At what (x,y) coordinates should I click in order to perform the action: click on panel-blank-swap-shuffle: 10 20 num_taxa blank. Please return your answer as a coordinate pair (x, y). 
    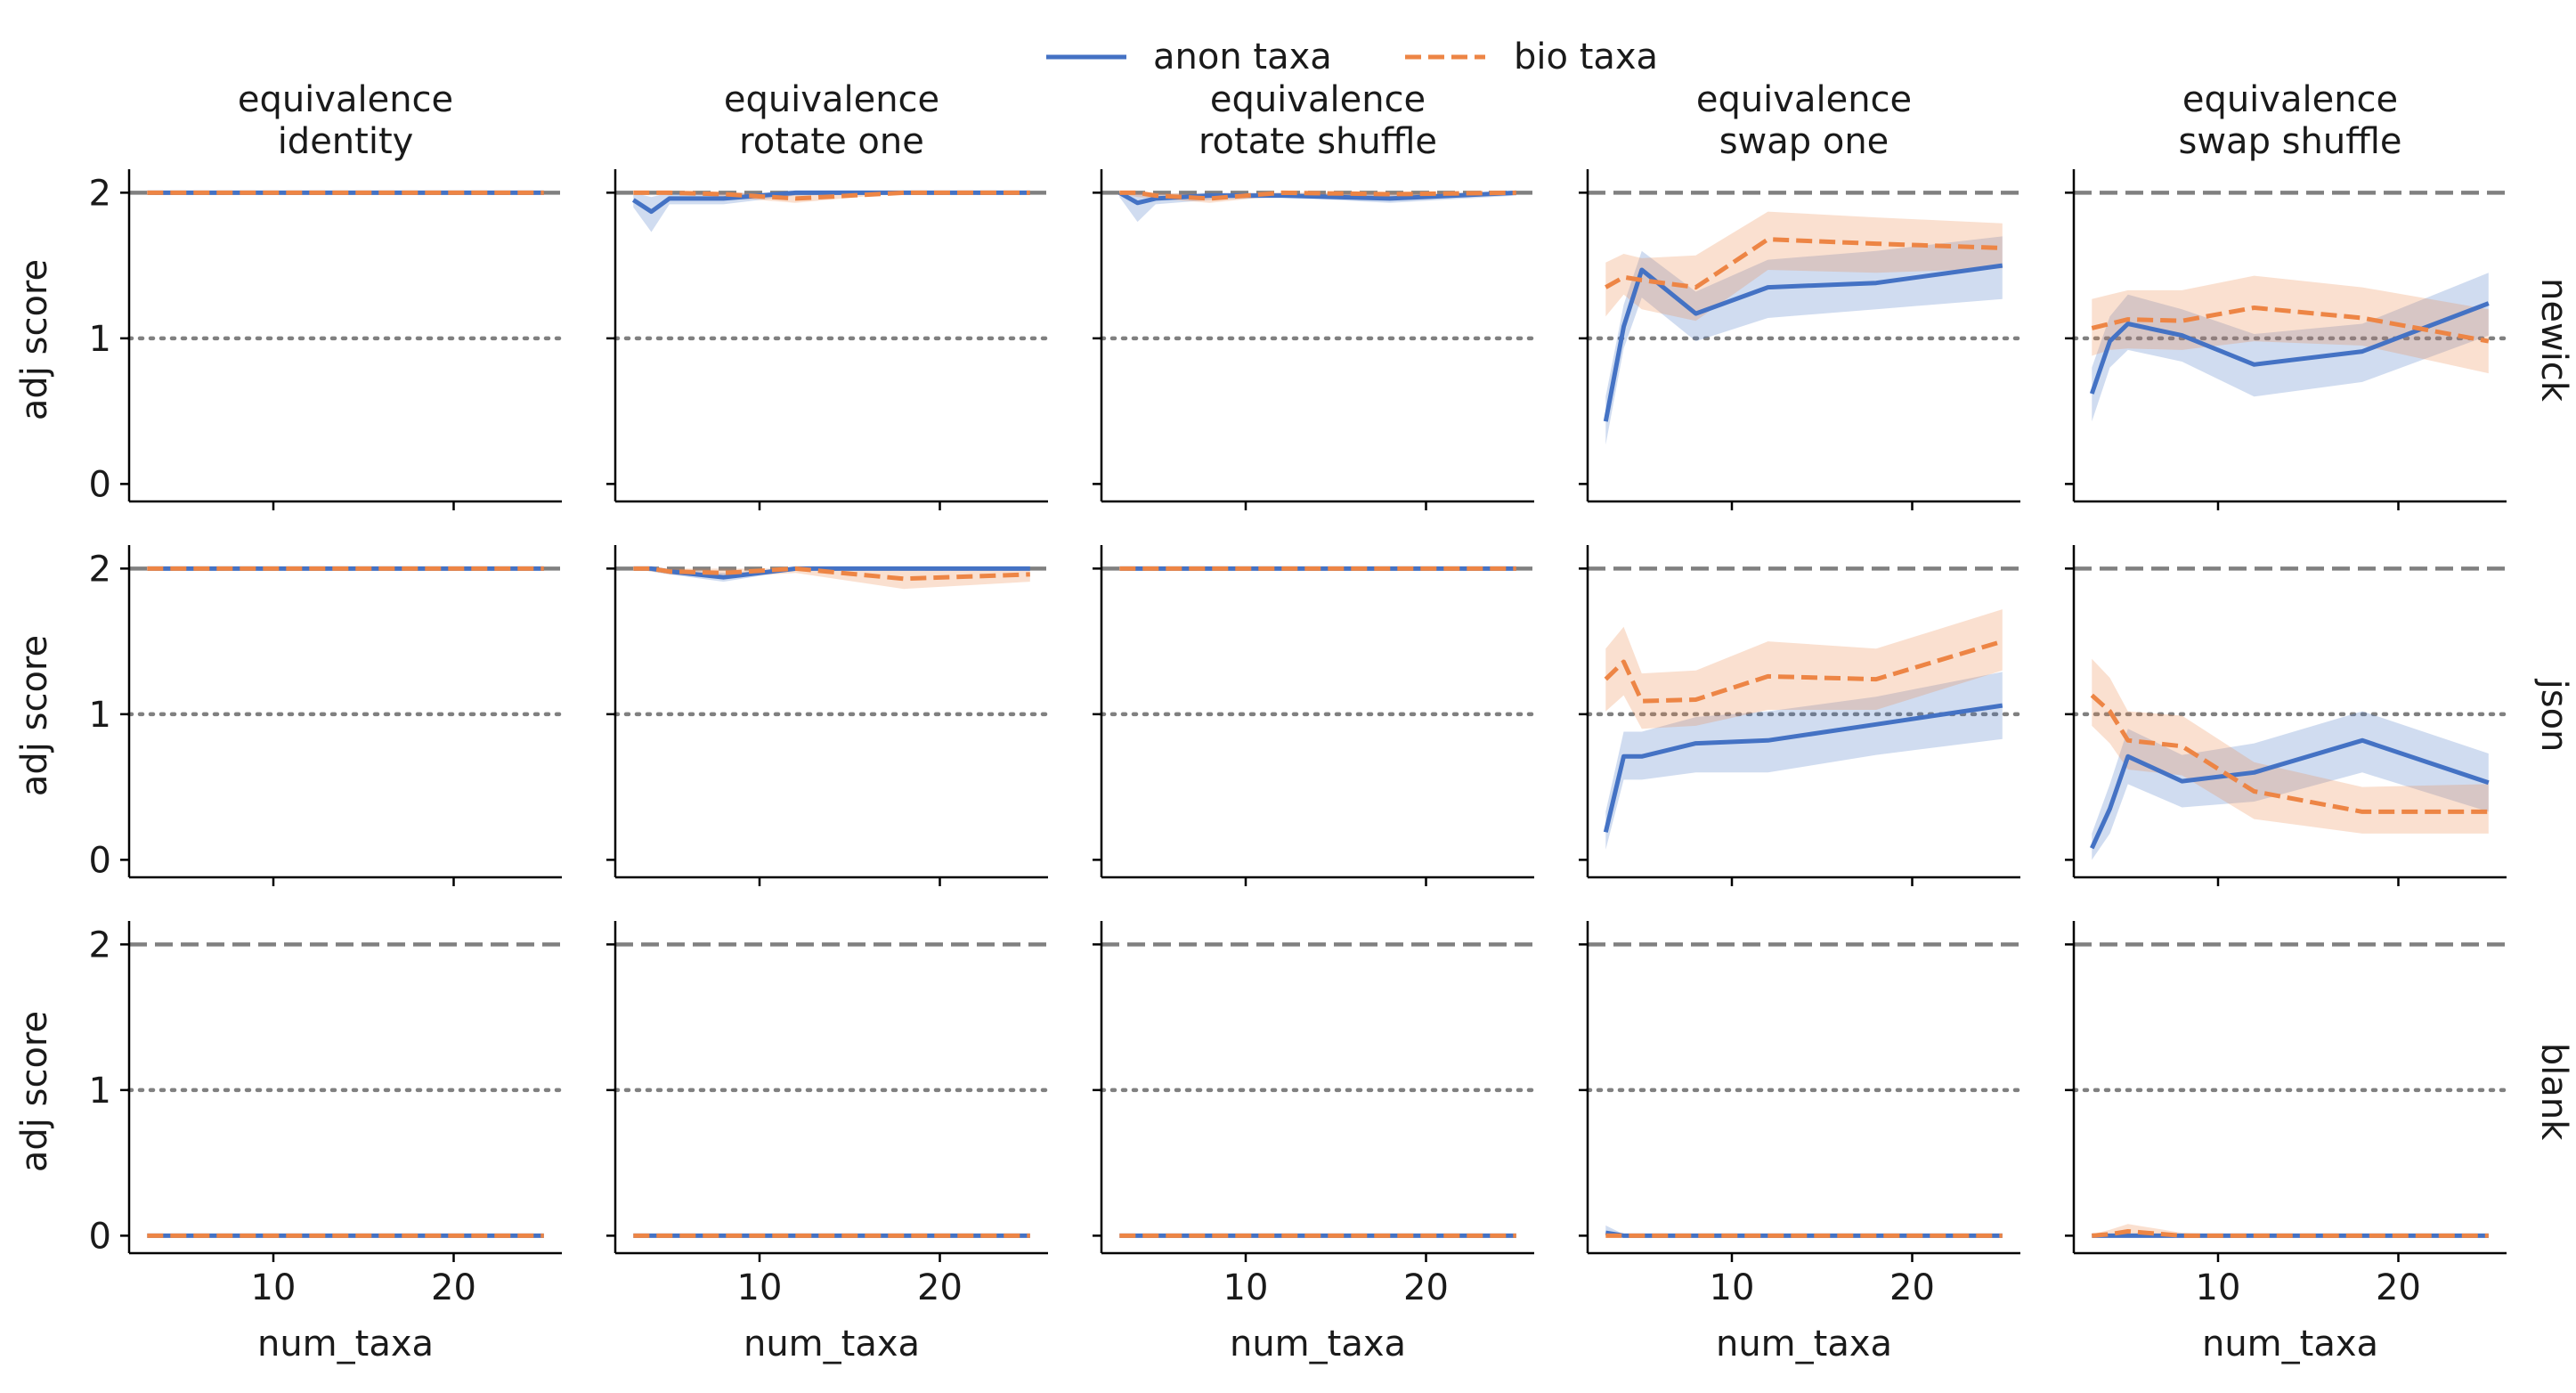
    Looking at the image, I should click on (2319, 1142).